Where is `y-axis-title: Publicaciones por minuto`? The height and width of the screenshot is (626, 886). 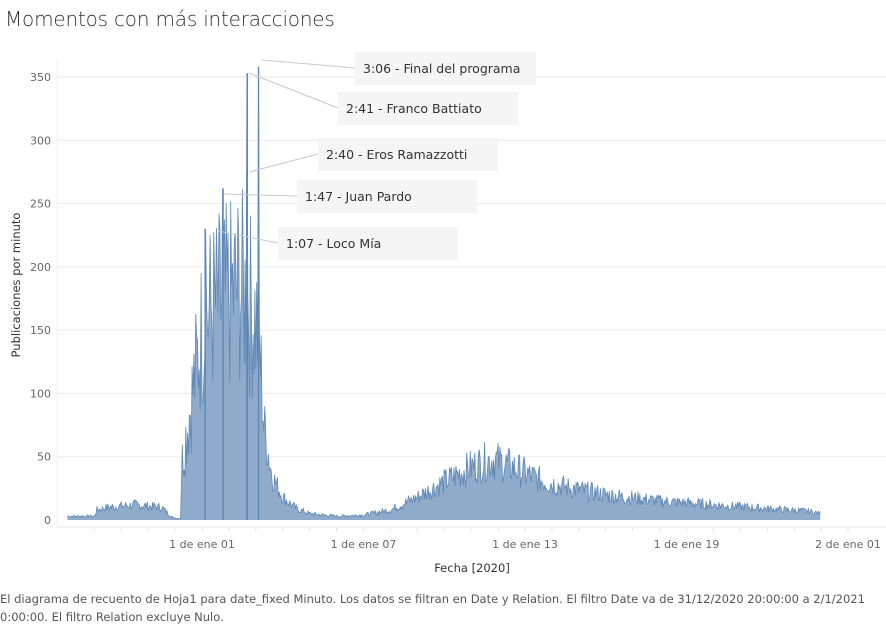
y-axis-title: Publicaciones por minuto is located at coordinates (16, 285).